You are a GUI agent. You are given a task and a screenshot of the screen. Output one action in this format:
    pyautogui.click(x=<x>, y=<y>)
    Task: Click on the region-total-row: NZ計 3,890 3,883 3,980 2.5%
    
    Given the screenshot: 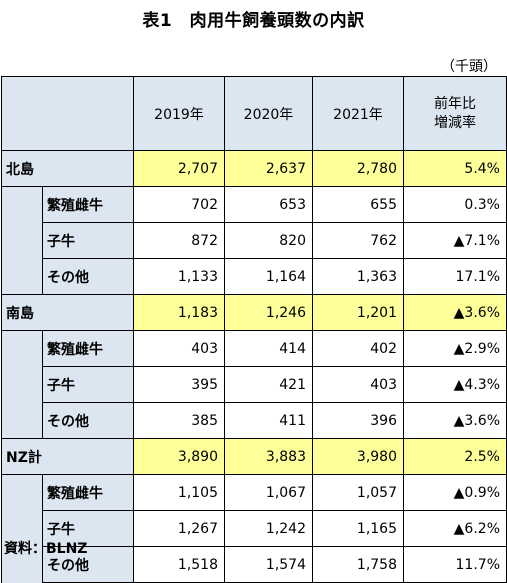 What is the action you would take?
    pyautogui.click(x=254, y=456)
    